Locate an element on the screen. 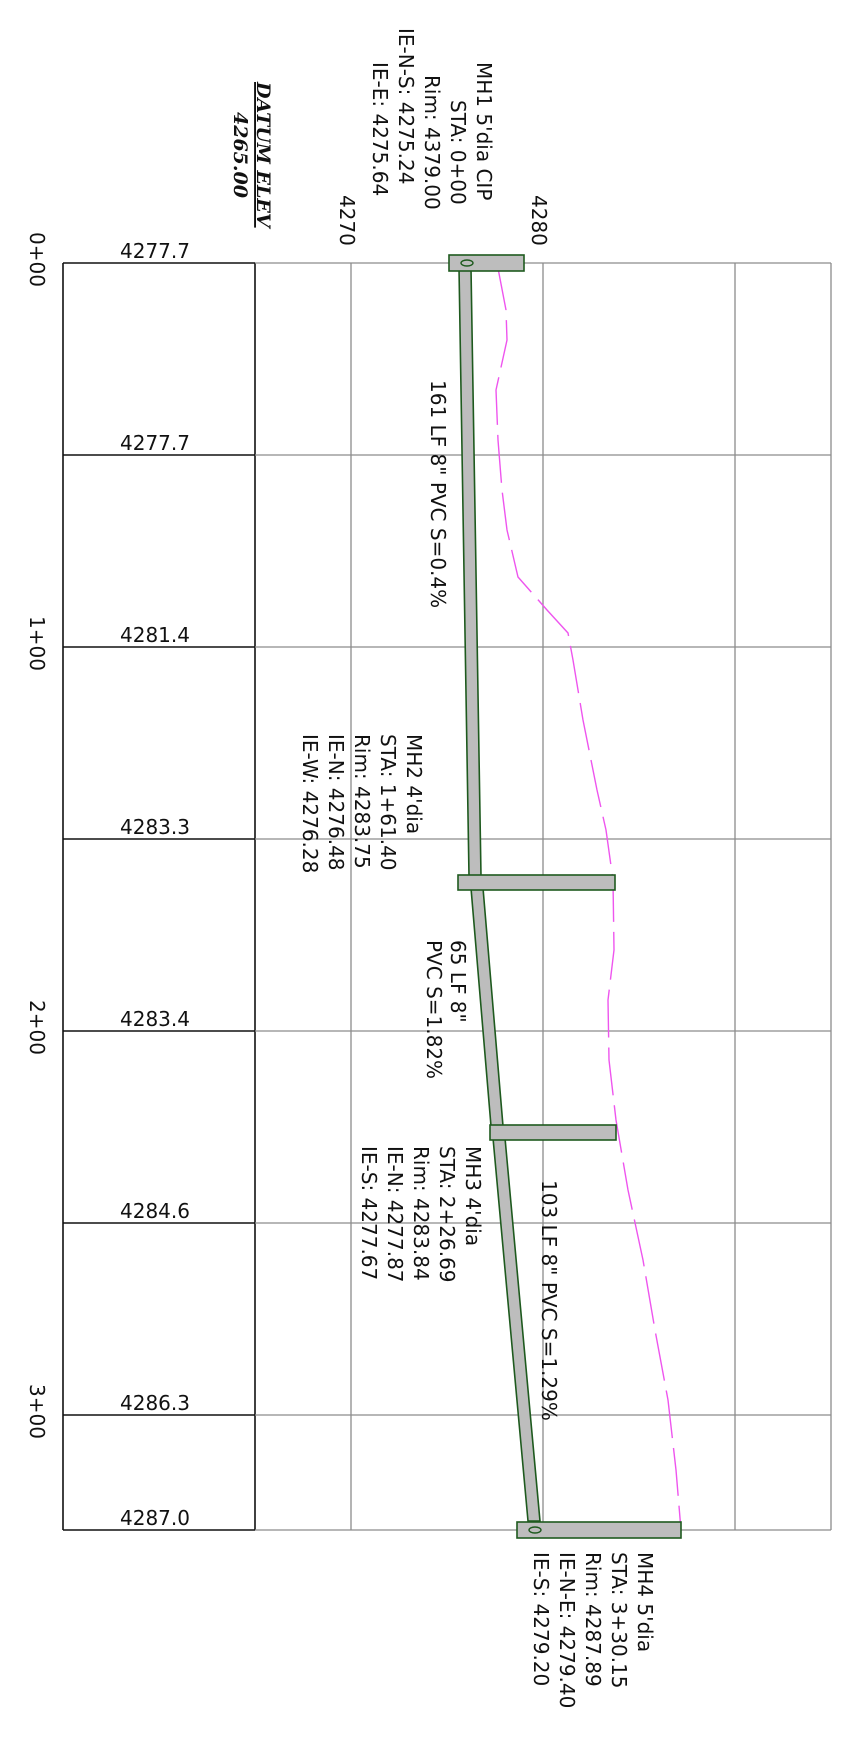  station-label: 2+00 is located at coordinates (37, 1027).